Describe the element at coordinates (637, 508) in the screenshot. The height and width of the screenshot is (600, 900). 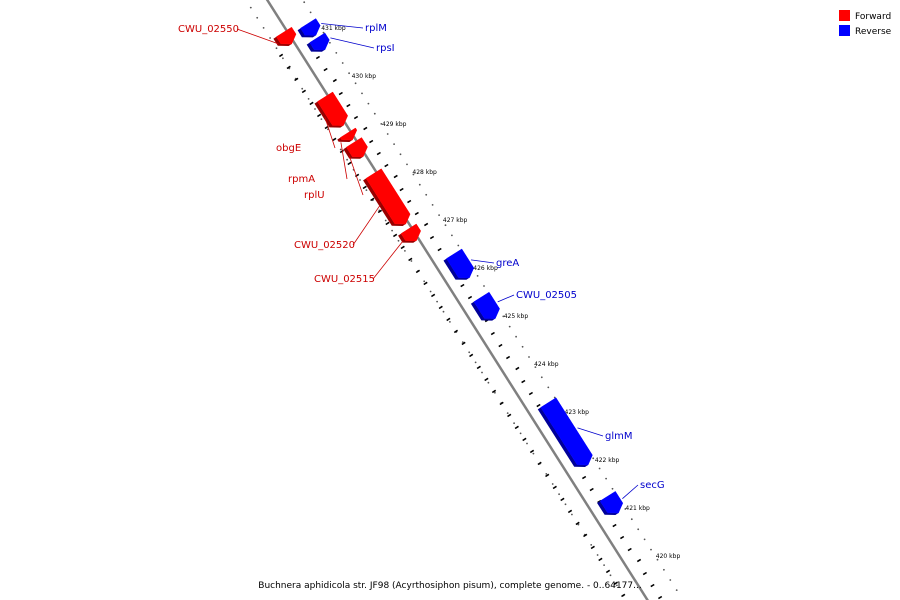
I see `tick-label: 421 kbp` at that location.